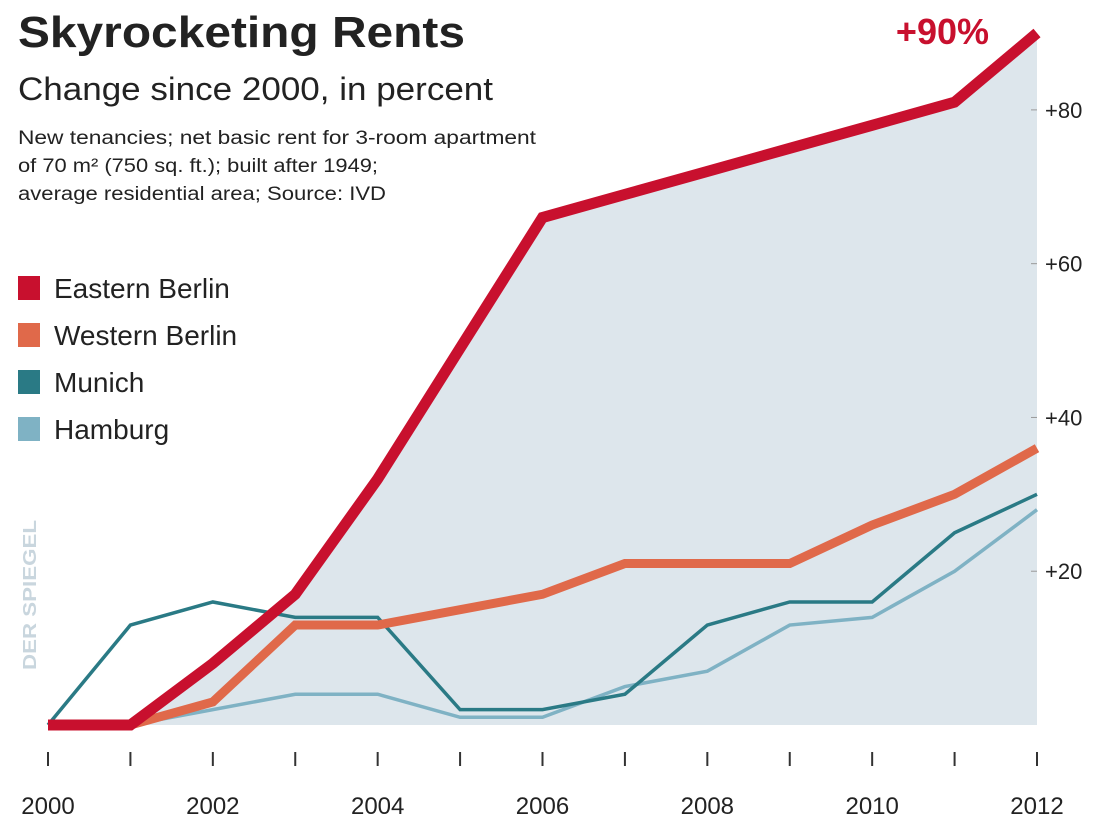 This screenshot has height=817, width=1096. I want to click on y-tick-label: +60, so click(1063, 264).